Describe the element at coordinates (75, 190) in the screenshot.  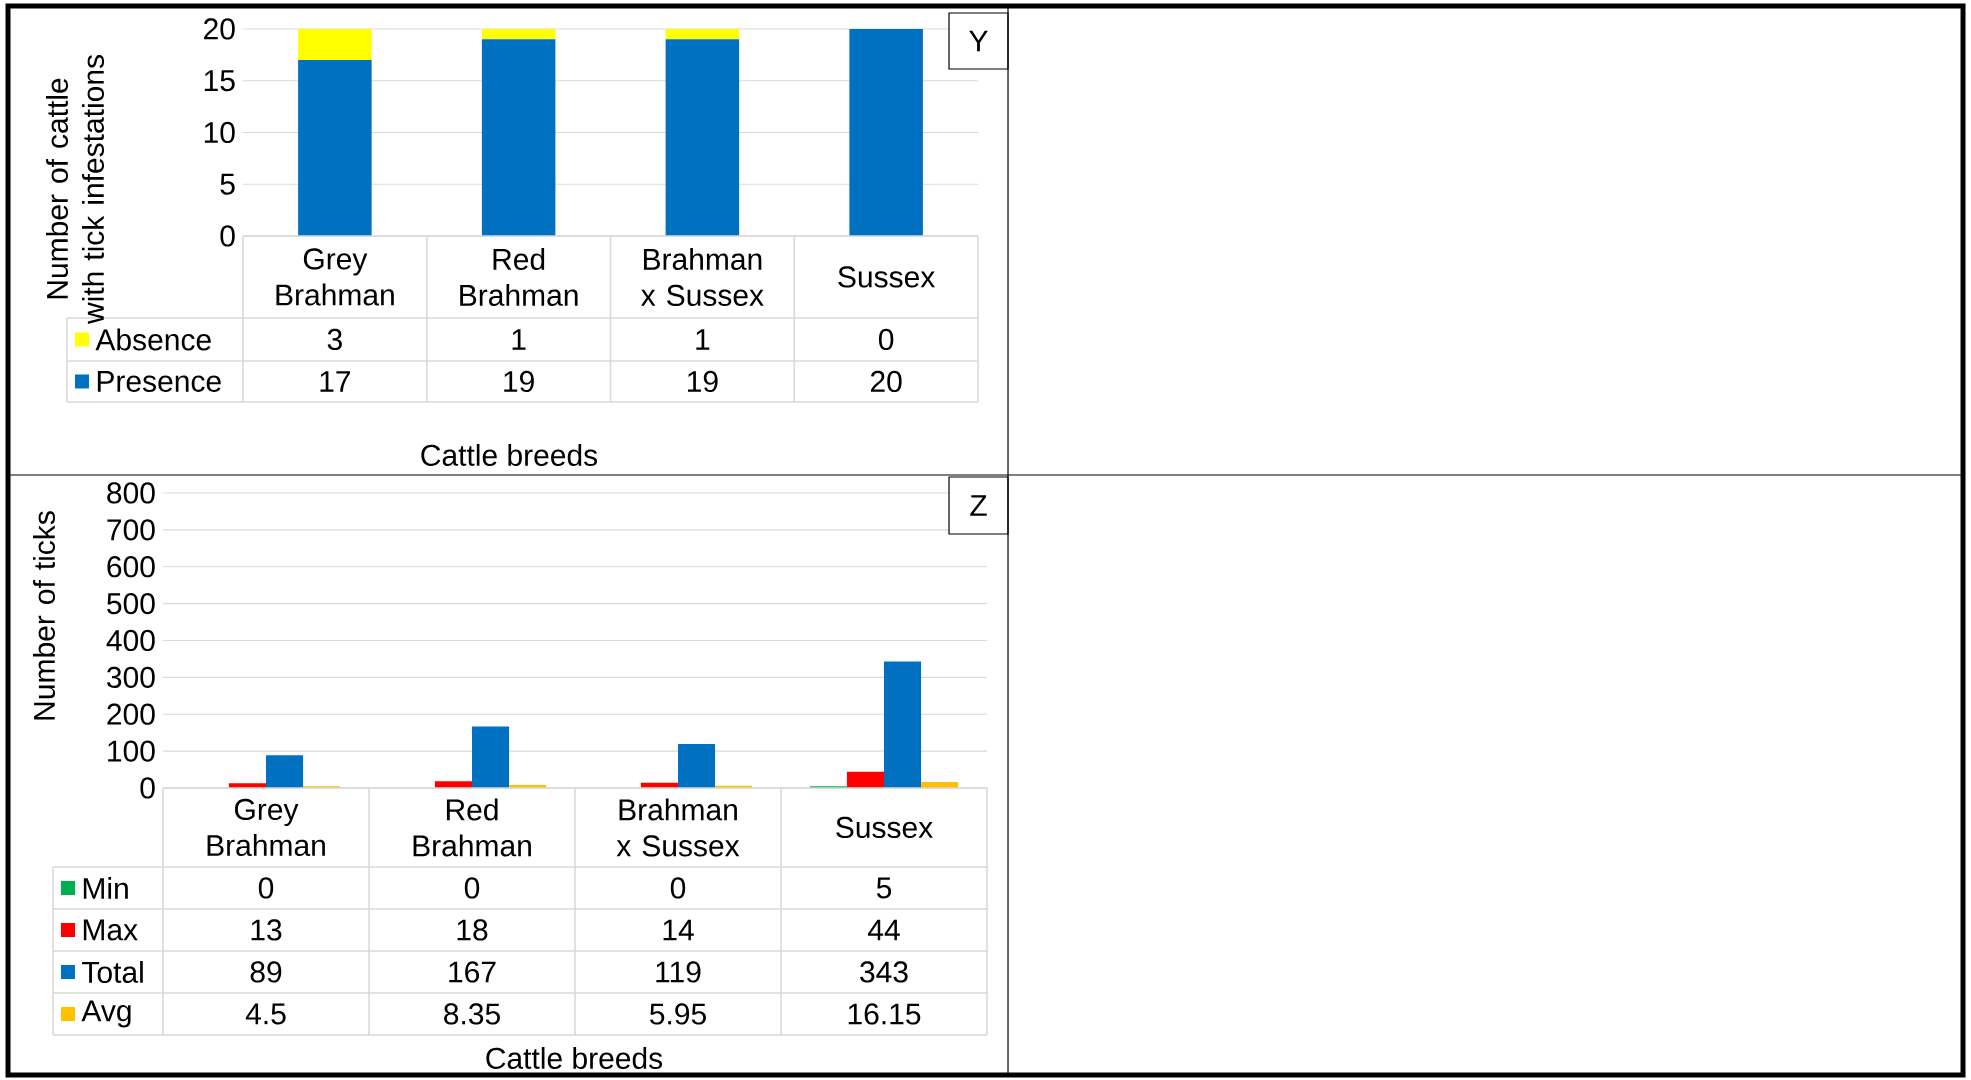
I see `y-axis-title: Number of cattle with tick infestations` at that location.